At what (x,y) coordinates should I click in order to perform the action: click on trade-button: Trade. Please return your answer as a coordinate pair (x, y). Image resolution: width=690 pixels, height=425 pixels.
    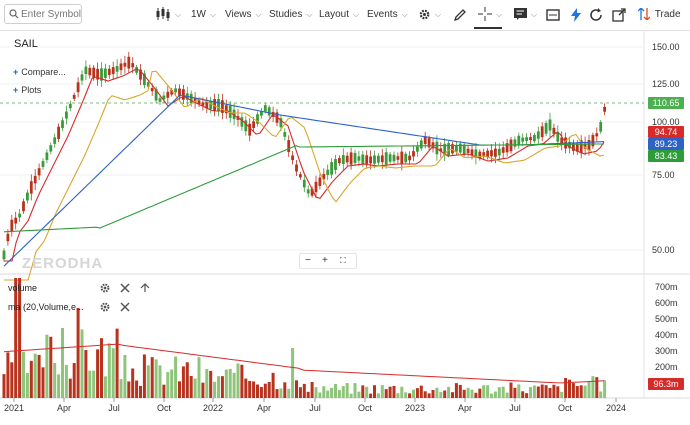
    Looking at the image, I should click on (659, 15).